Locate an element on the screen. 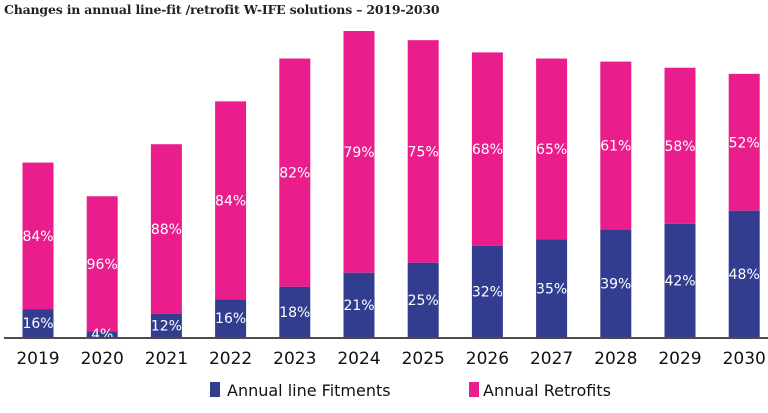 The width and height of the screenshot is (768, 413). bar-retrofits-2022 is located at coordinates (231, 200).